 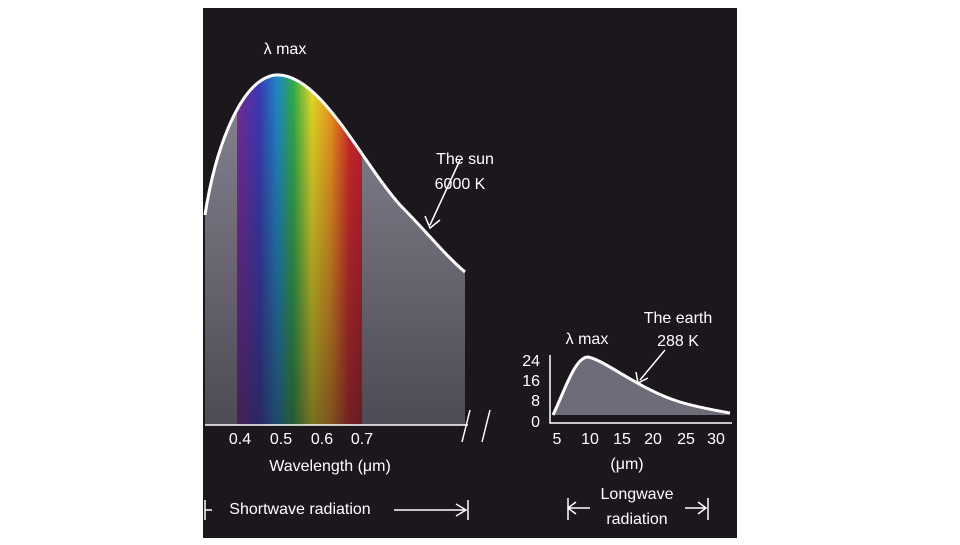 What do you see at coordinates (299, 509) in the screenshot?
I see `band-label: Shortwave radiation` at bounding box center [299, 509].